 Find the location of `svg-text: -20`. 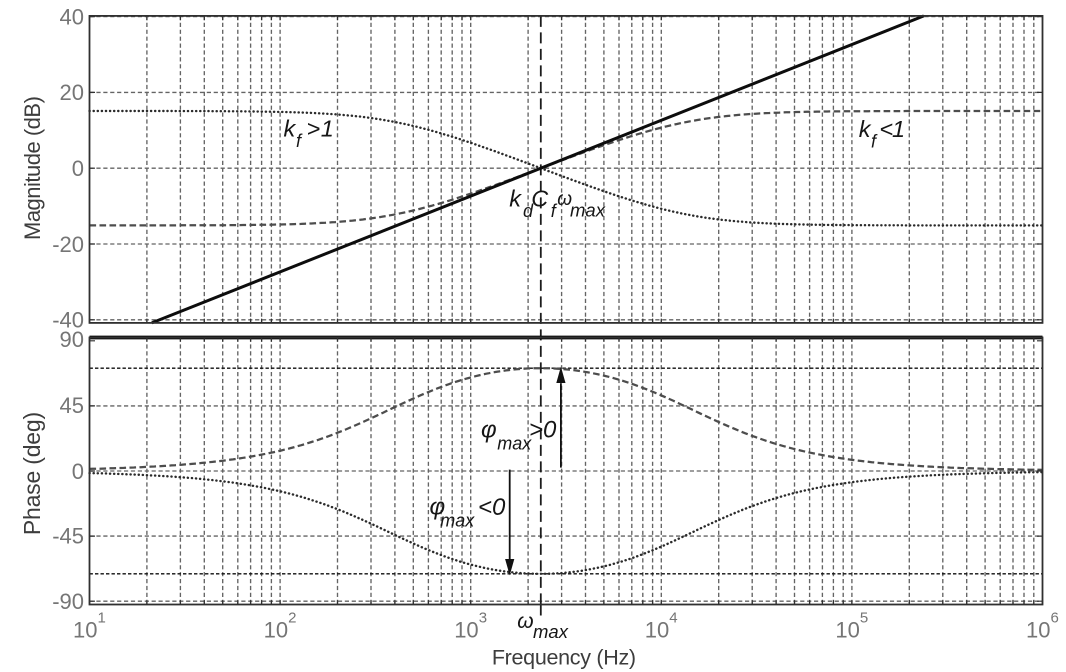

svg-text: -20 is located at coordinates (68, 244).